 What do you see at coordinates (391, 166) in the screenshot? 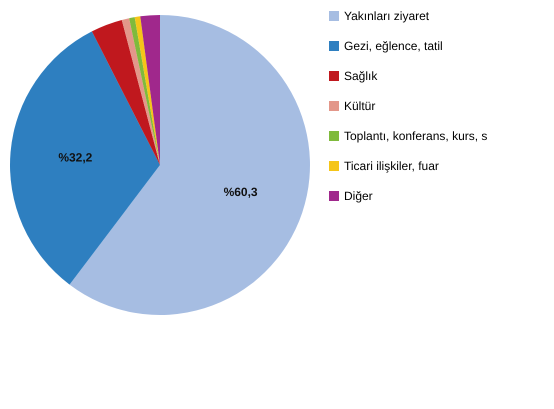
I see `legend-label: Ticari ilişkiler, fuar` at bounding box center [391, 166].